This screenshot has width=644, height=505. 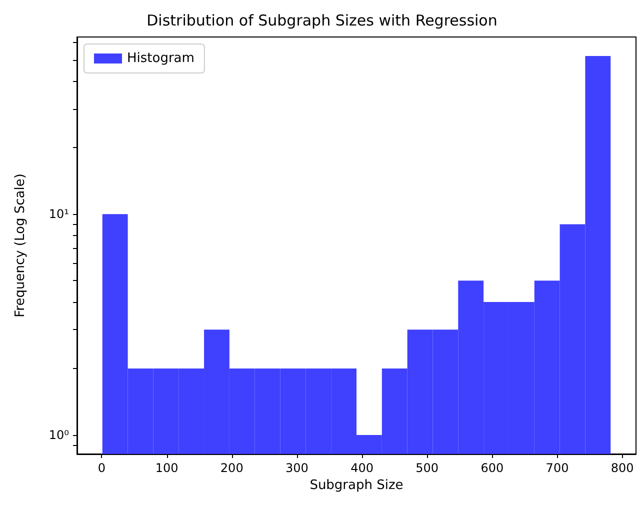 I want to click on y-tick-label: 10¹, so click(x=59, y=214).